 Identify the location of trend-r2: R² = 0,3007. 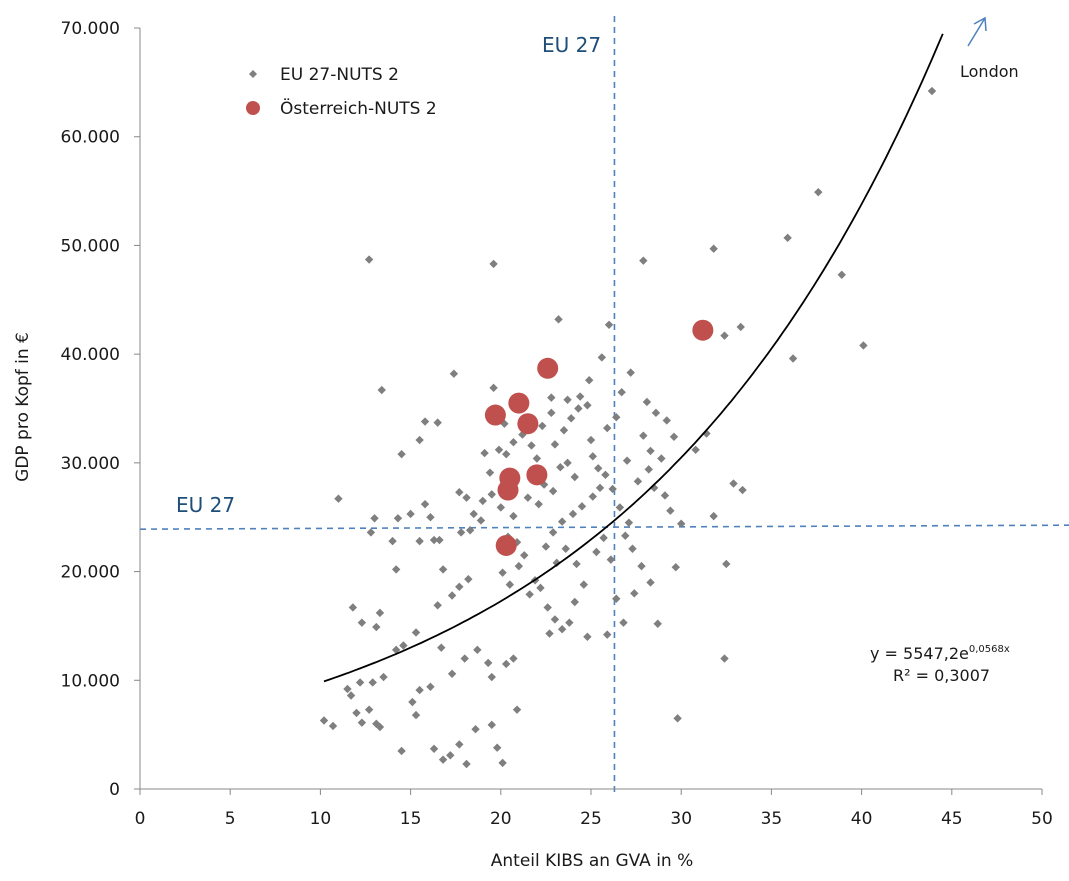
(941, 675).